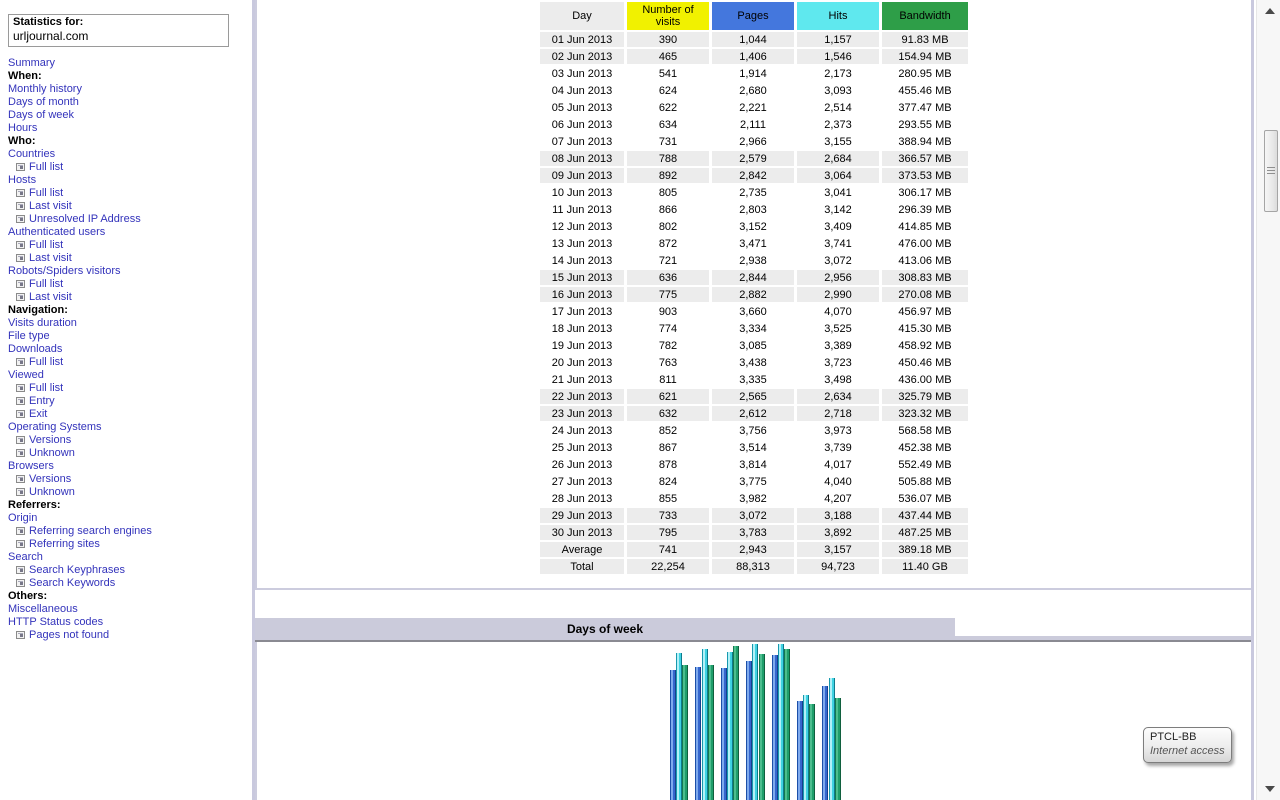  Describe the element at coordinates (26, 375) in the screenshot. I see `sidebar-link-viewed: Viewed` at that location.